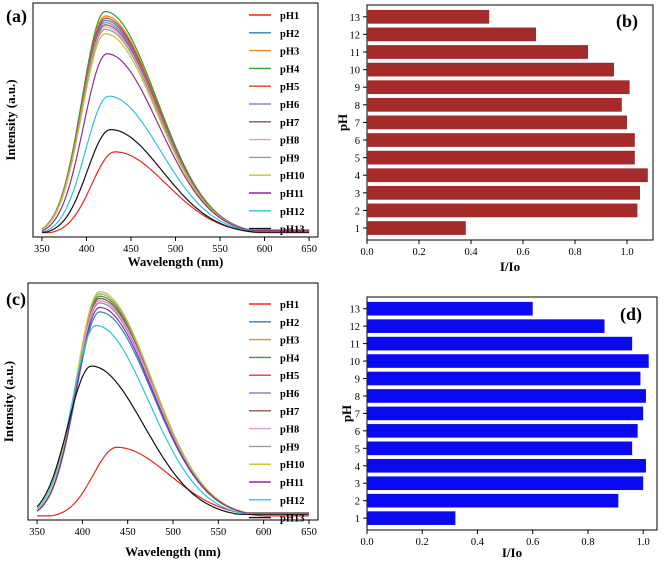  Describe the element at coordinates (357, 519) in the screenshot. I see `y-tick-label: 1` at that location.